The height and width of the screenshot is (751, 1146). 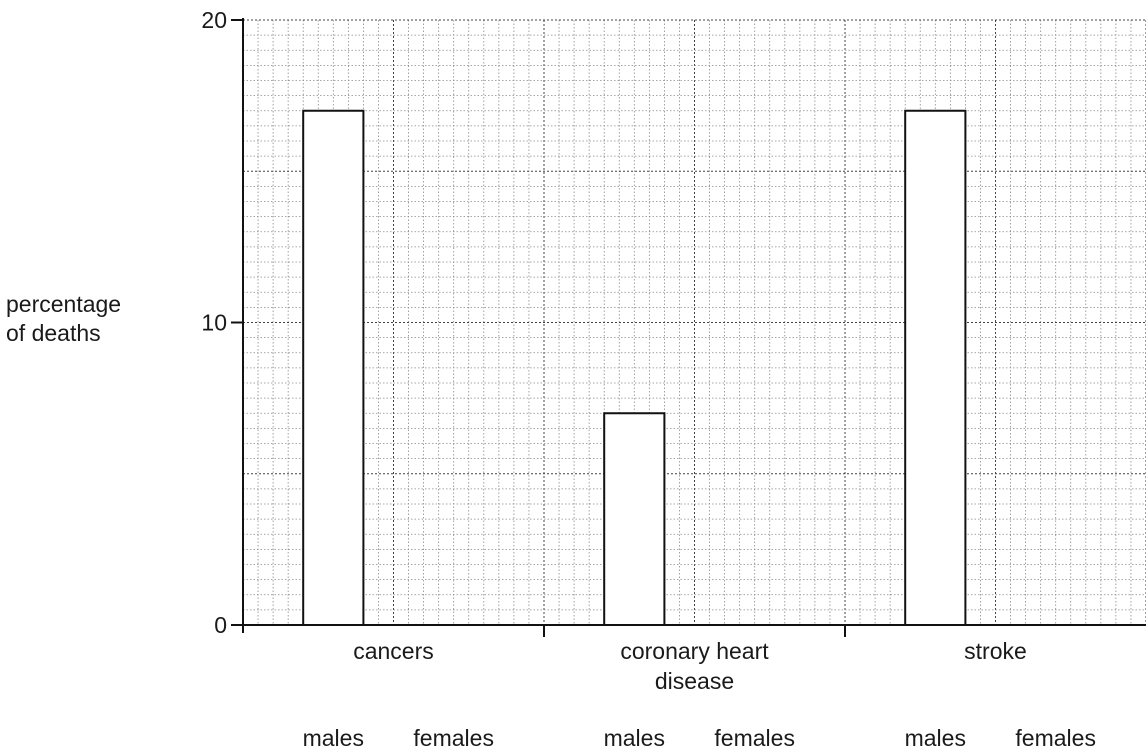 I want to click on y-tick-label: 0, so click(x=220, y=625).